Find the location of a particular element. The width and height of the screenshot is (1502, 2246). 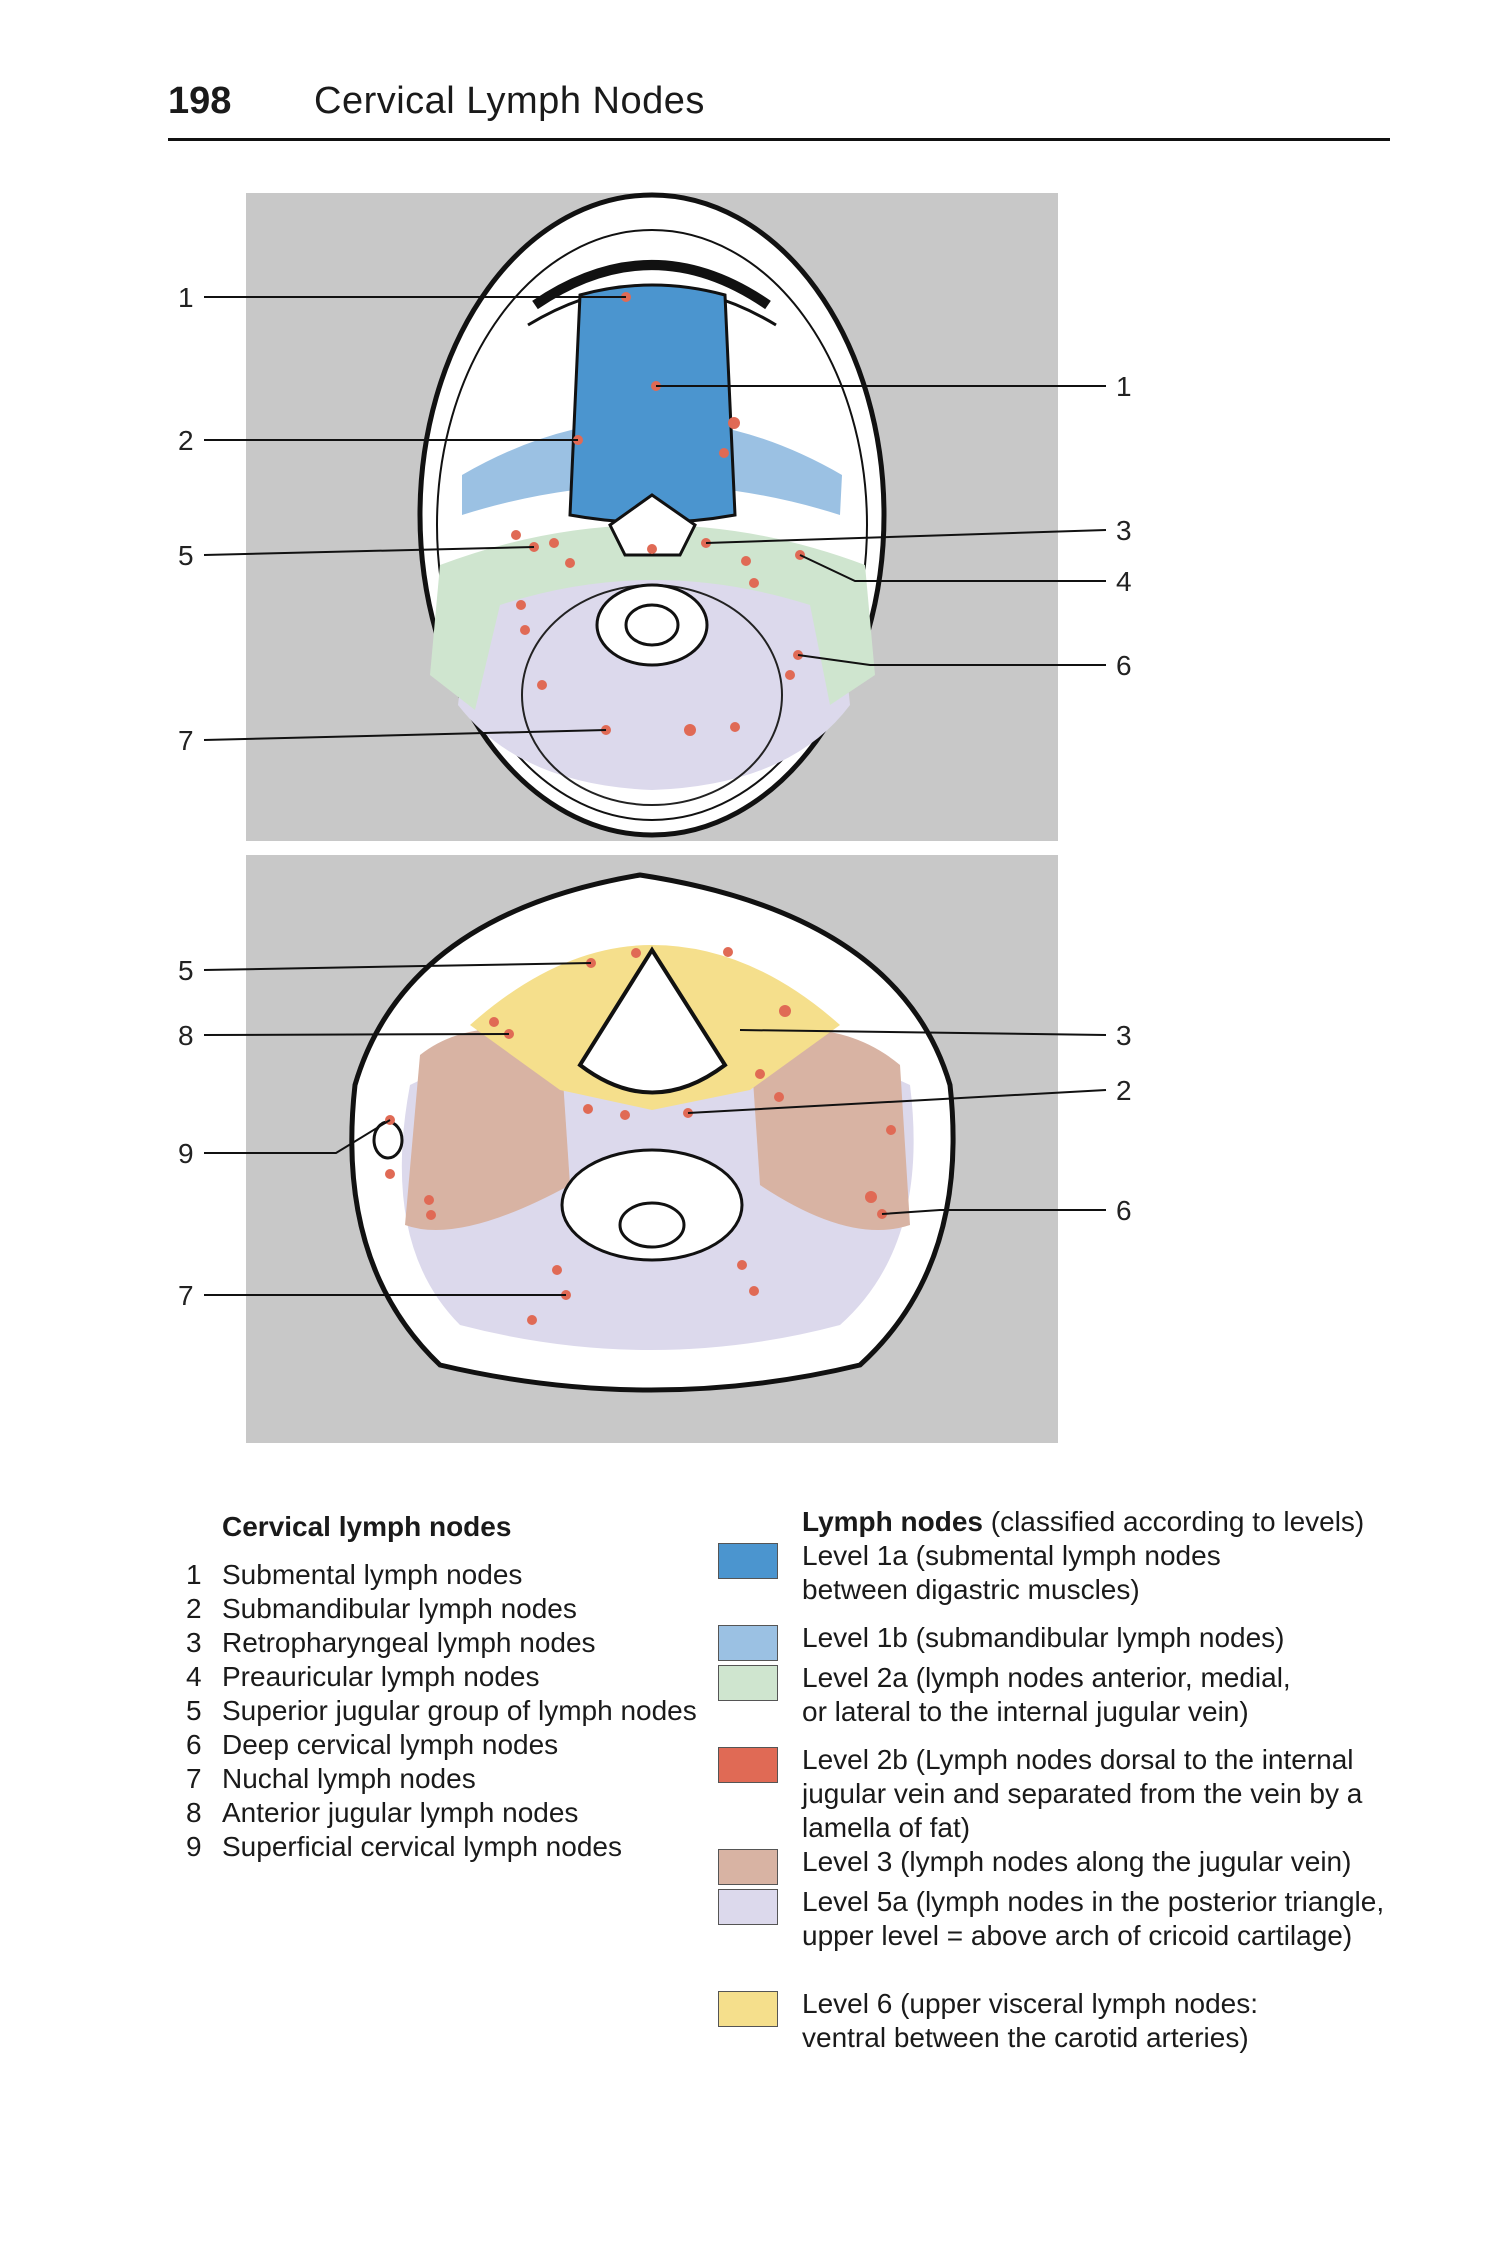

legend-item: 4 Preauricular lymph nodes is located at coordinates (451, 1677).